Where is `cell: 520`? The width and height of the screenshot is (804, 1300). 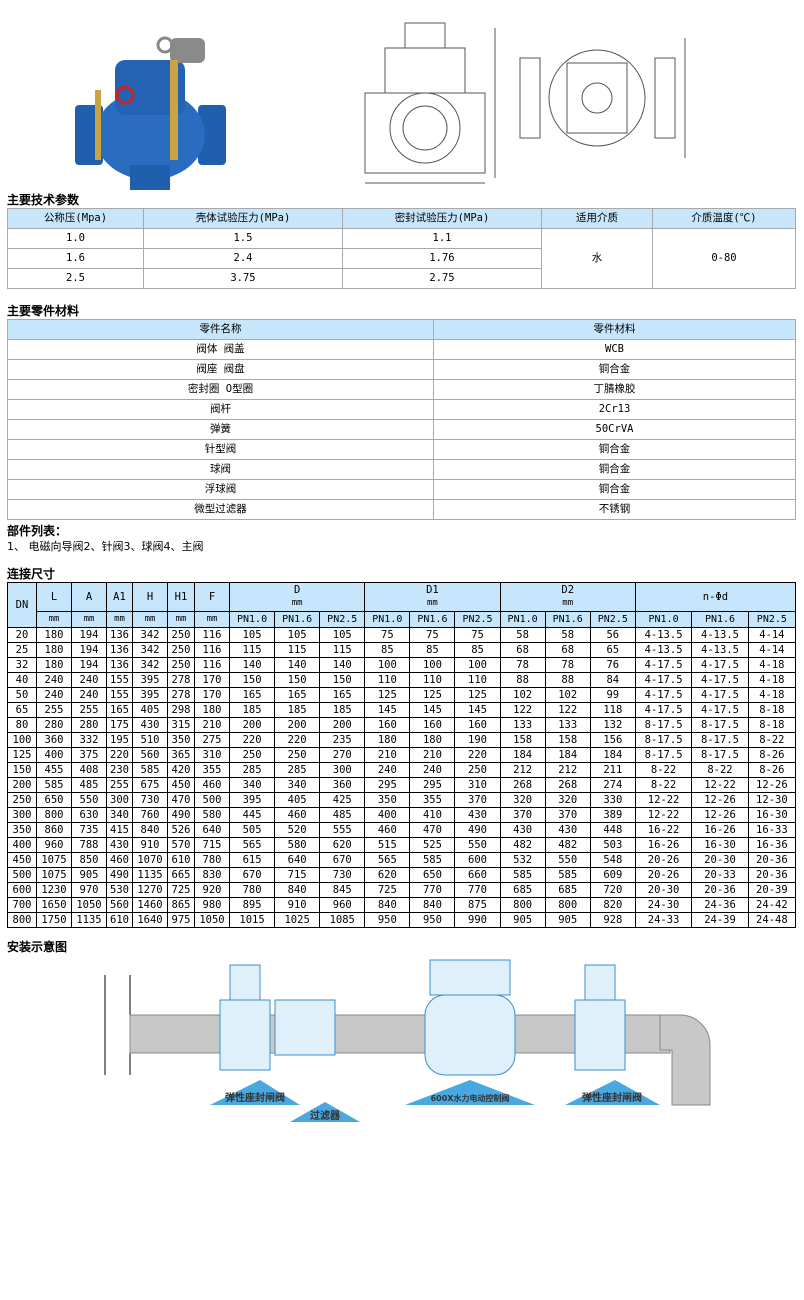 cell: 520 is located at coordinates (297, 830).